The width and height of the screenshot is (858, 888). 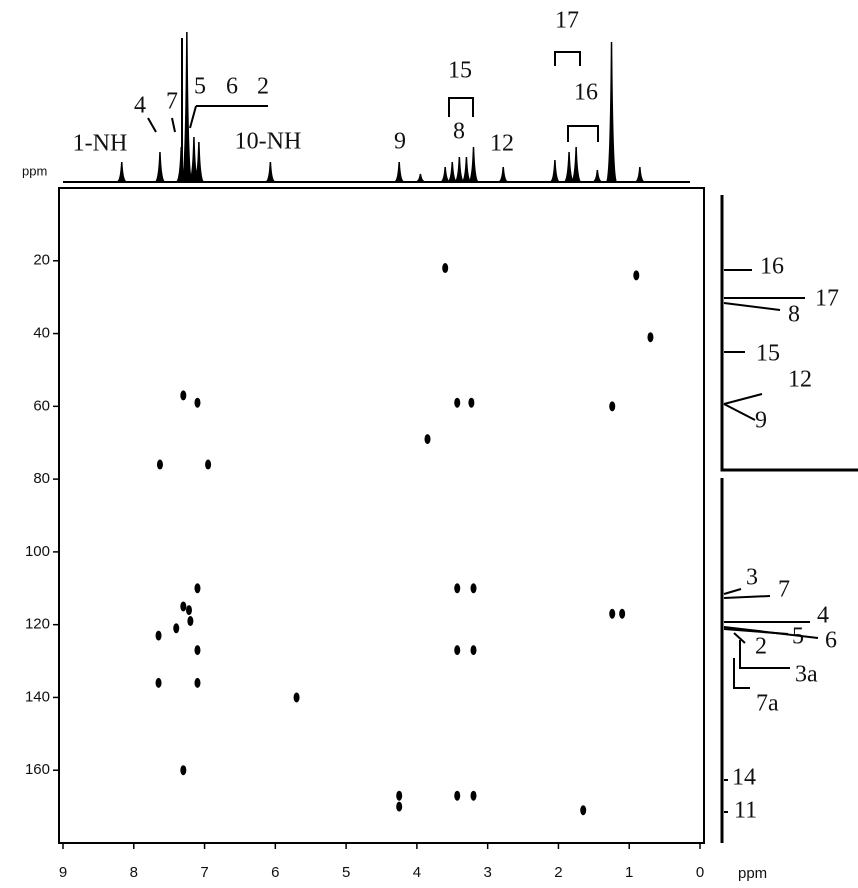 I want to click on proton-label: 4, so click(x=140, y=106).